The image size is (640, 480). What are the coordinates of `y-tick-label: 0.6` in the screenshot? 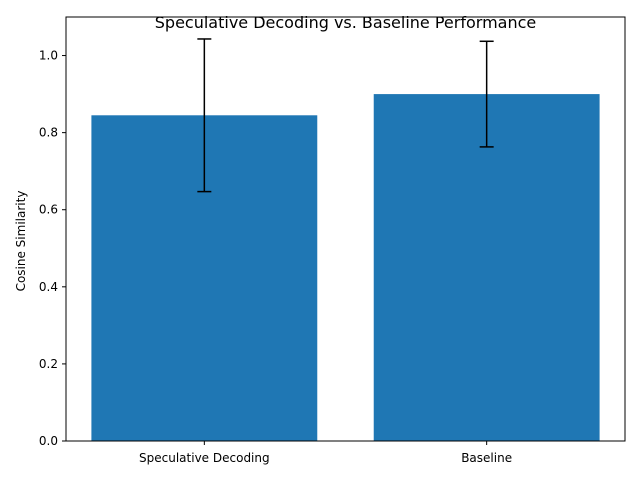 It's located at (48, 210).